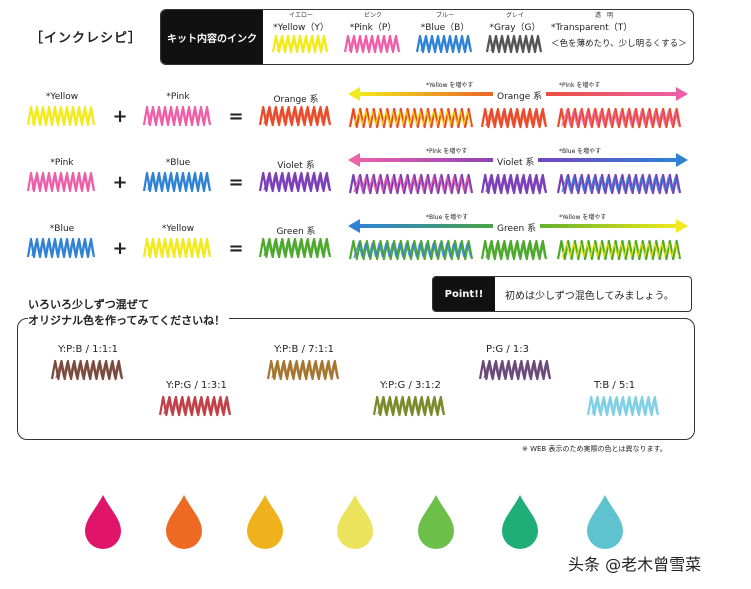 This screenshot has width=751, height=589. What do you see at coordinates (304, 349) in the screenshot?
I see `mix-ratio-label: Y:P:B / 7:1:1` at bounding box center [304, 349].